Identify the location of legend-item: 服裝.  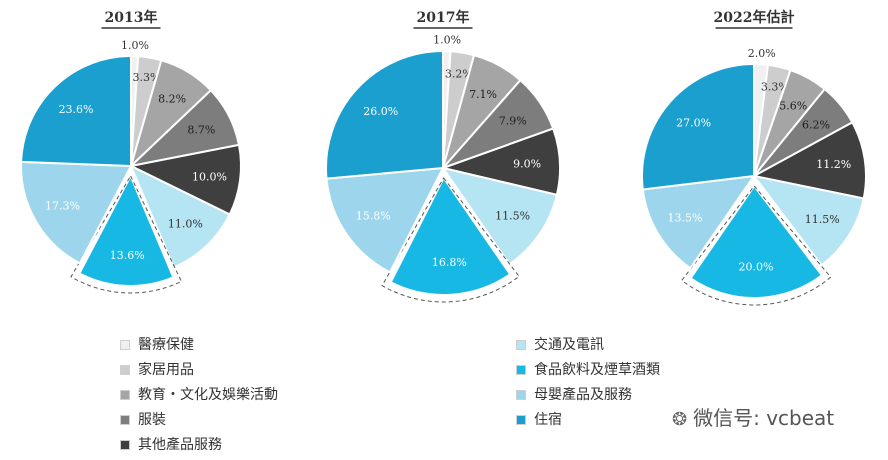
(143, 419).